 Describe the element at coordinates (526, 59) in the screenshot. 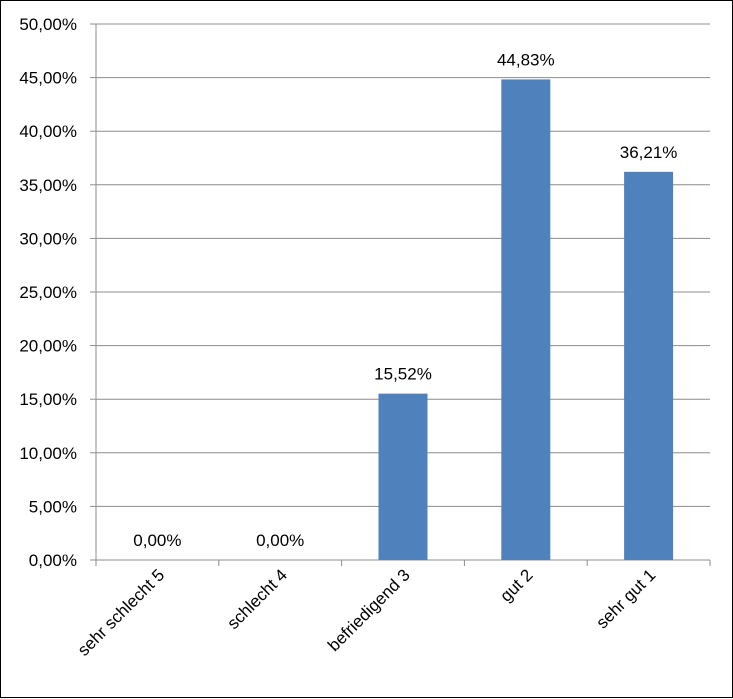

I see `data-label: 44,83%` at that location.